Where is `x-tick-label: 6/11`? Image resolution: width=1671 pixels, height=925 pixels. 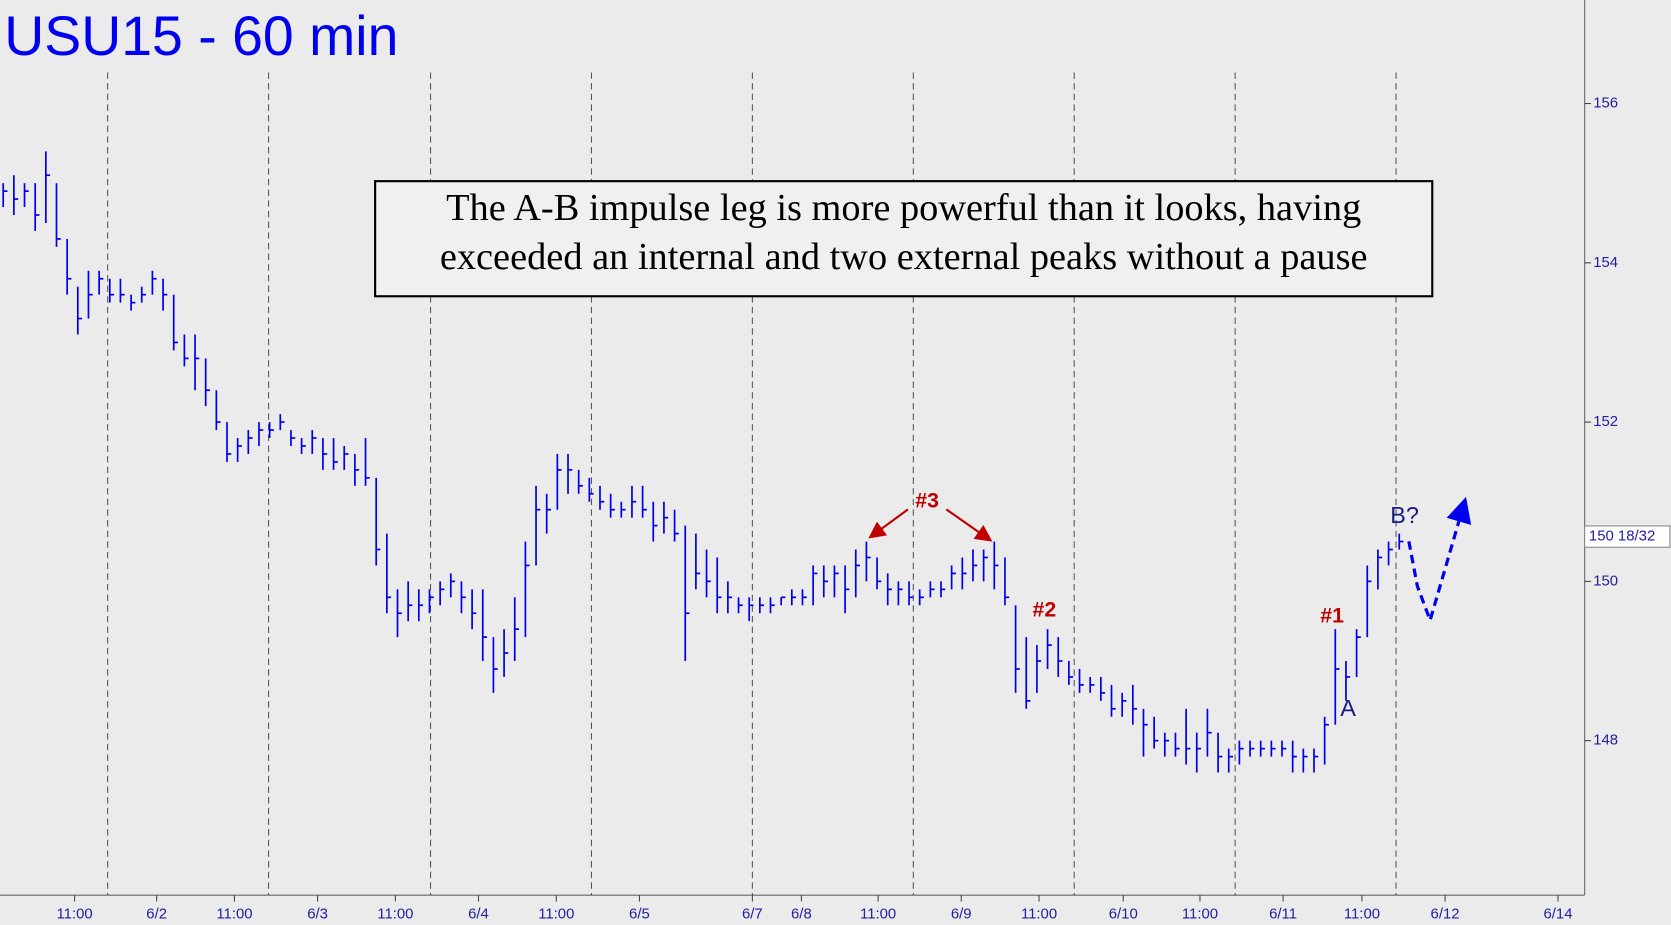
x-tick-label: 6/11 is located at coordinates (1283, 914).